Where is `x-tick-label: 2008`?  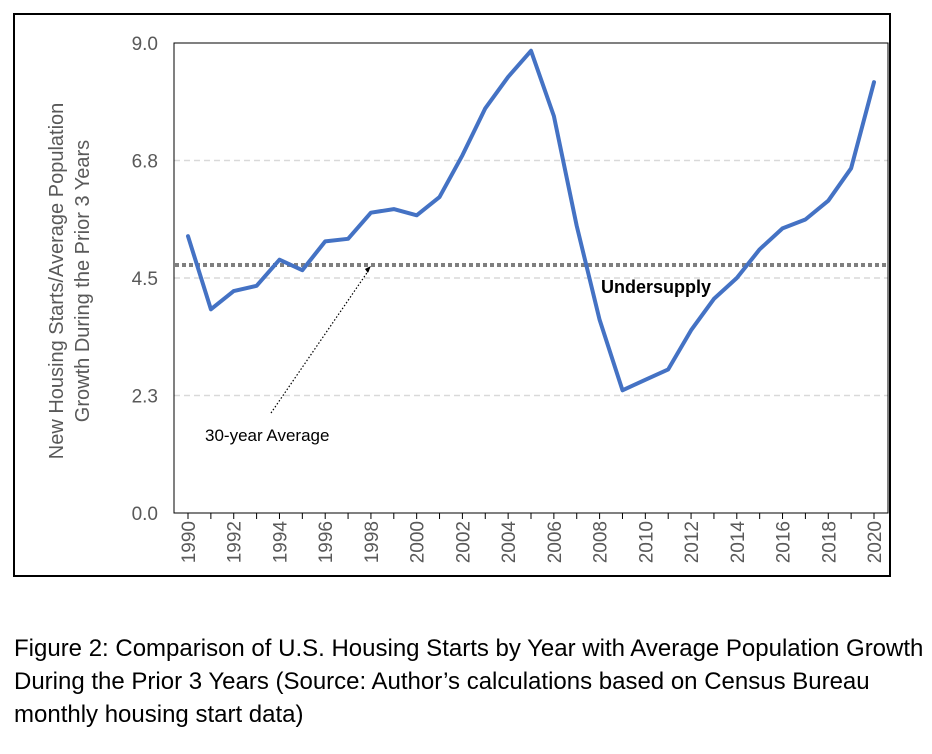
x-tick-label: 2008 is located at coordinates (601, 542).